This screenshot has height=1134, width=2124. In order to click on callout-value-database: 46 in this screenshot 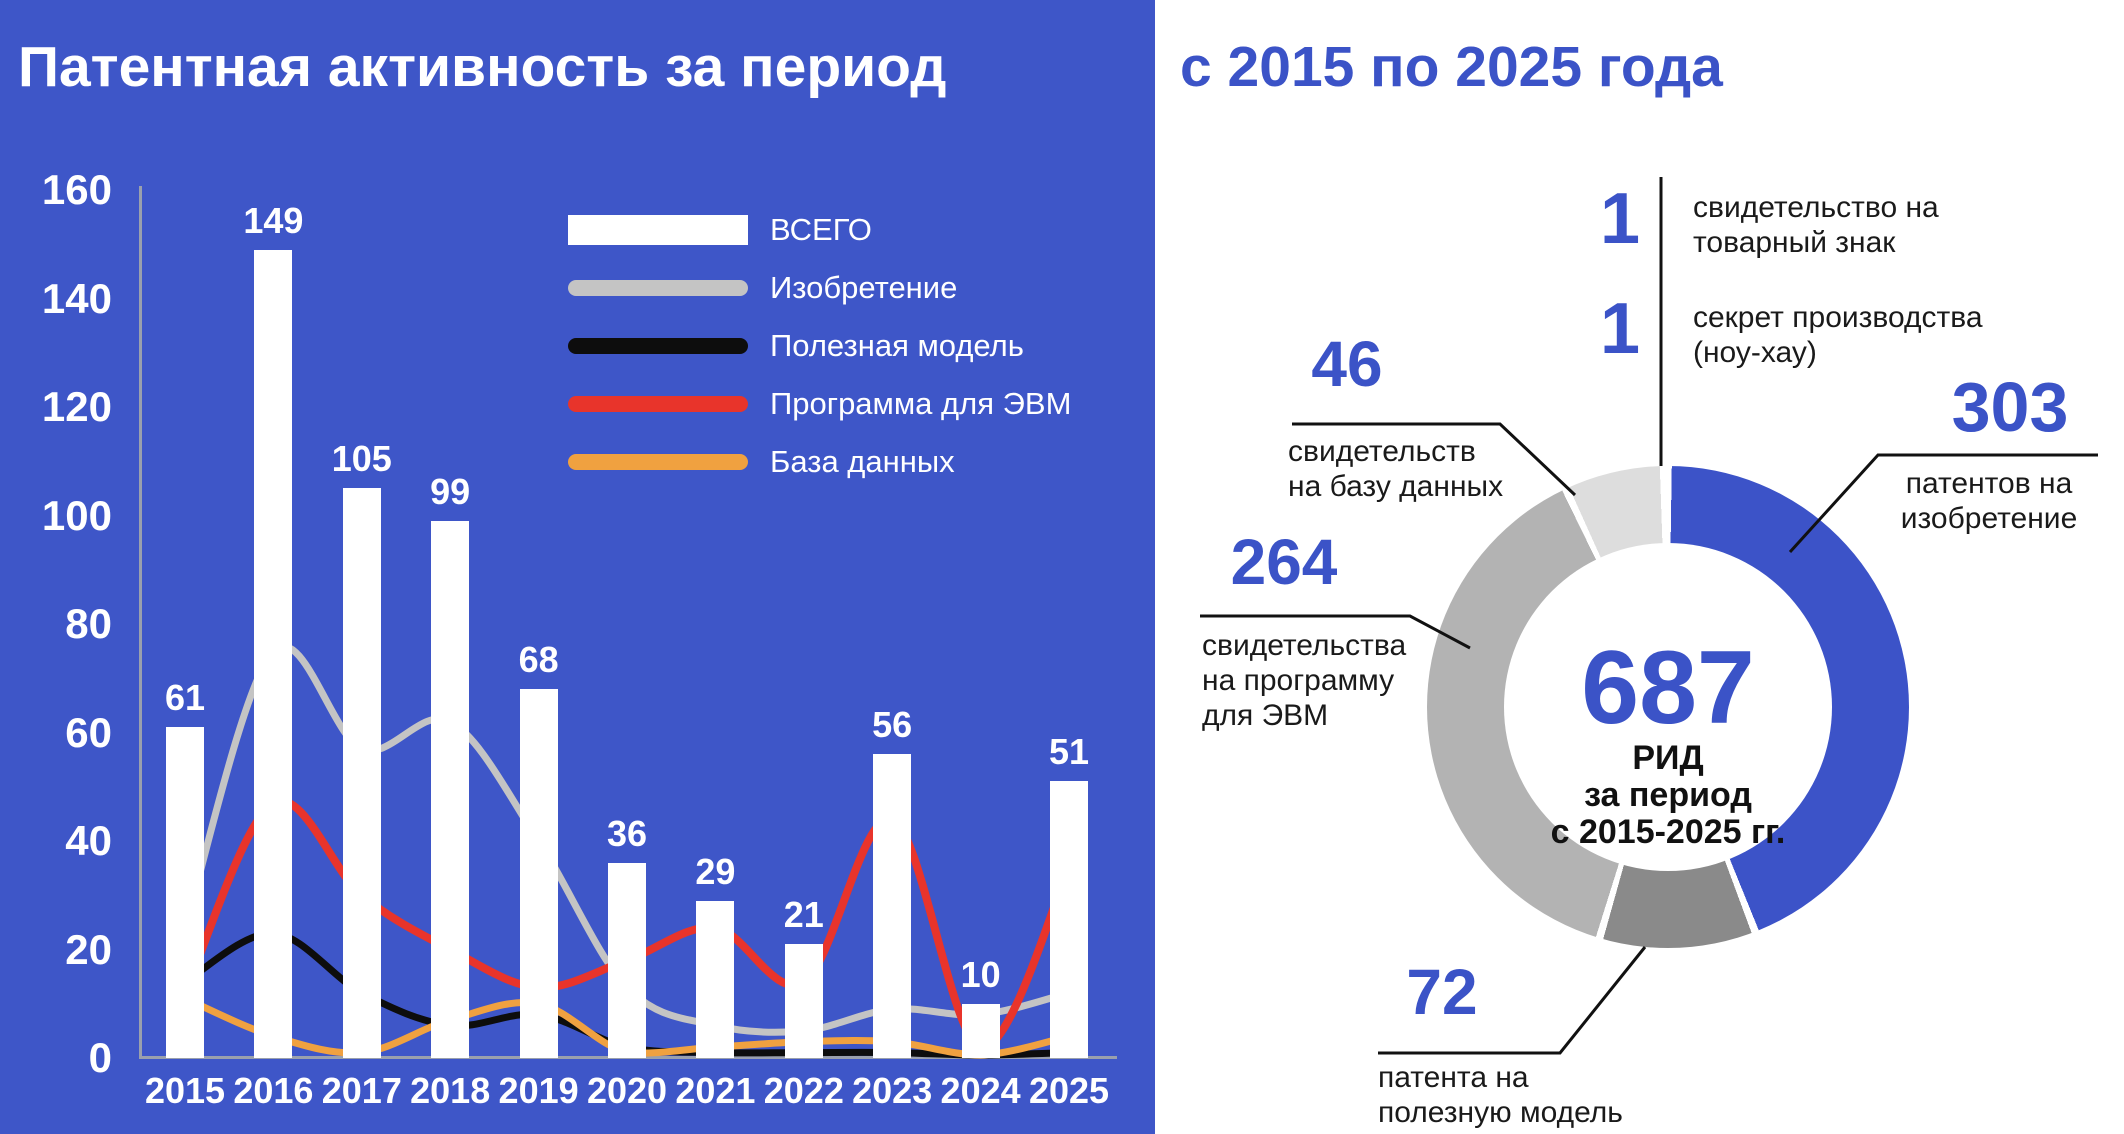, I will do `click(1347, 364)`.